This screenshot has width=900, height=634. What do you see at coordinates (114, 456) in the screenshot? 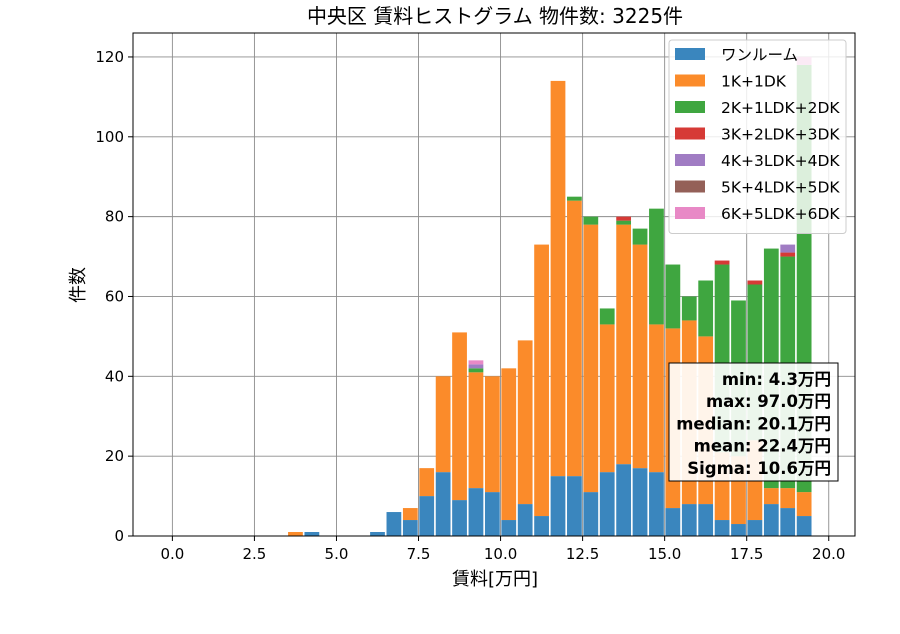
I see `y-tick-label: 20` at bounding box center [114, 456].